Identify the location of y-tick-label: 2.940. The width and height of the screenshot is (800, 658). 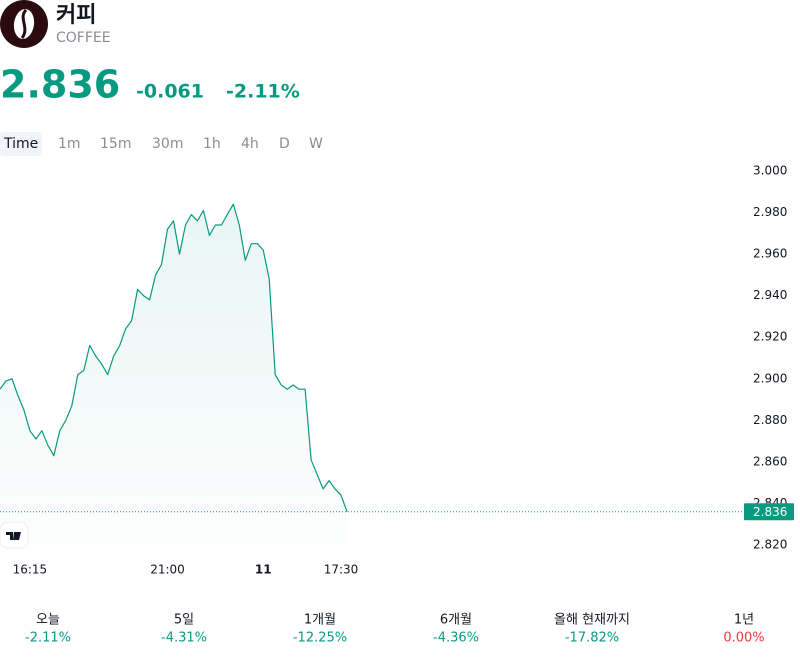
(770, 295).